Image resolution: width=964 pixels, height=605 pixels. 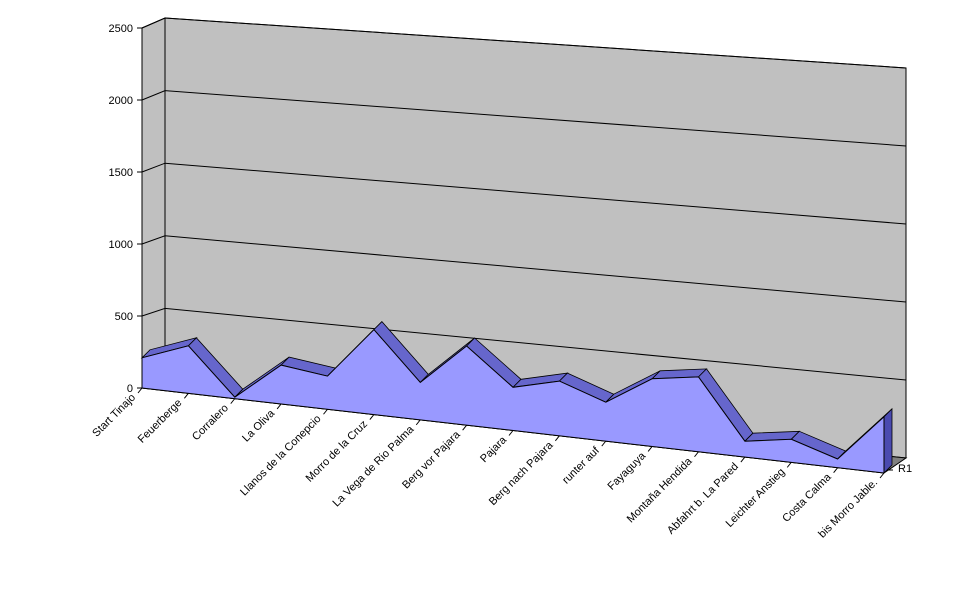 I want to click on y-tick-label: 2000, so click(x=121, y=101).